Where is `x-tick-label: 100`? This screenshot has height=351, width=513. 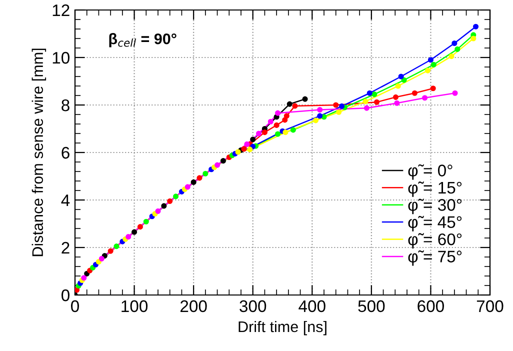
x-tick-label: 100 is located at coordinates (135, 306).